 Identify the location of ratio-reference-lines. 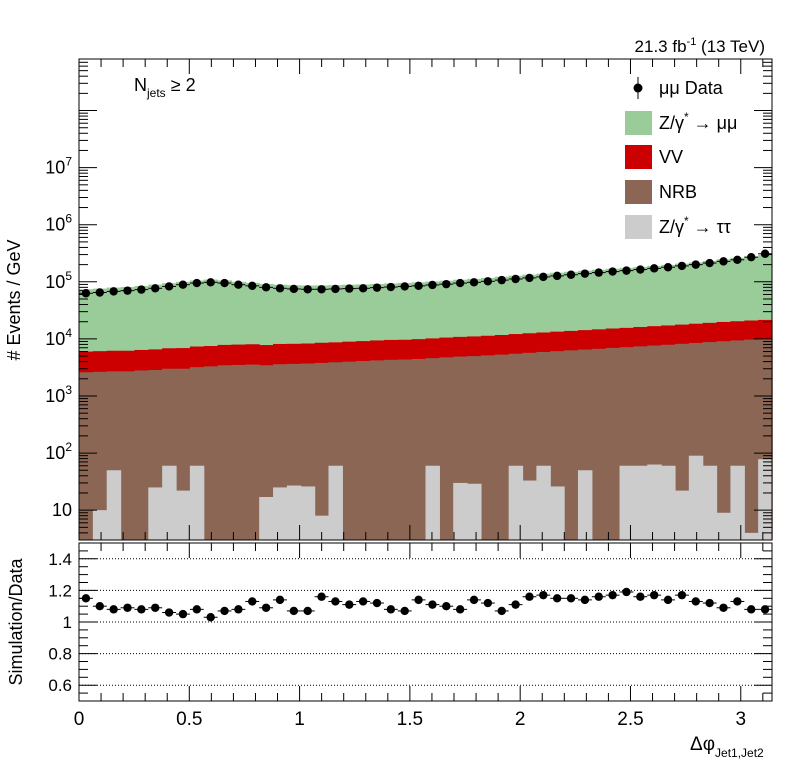
(425, 622).